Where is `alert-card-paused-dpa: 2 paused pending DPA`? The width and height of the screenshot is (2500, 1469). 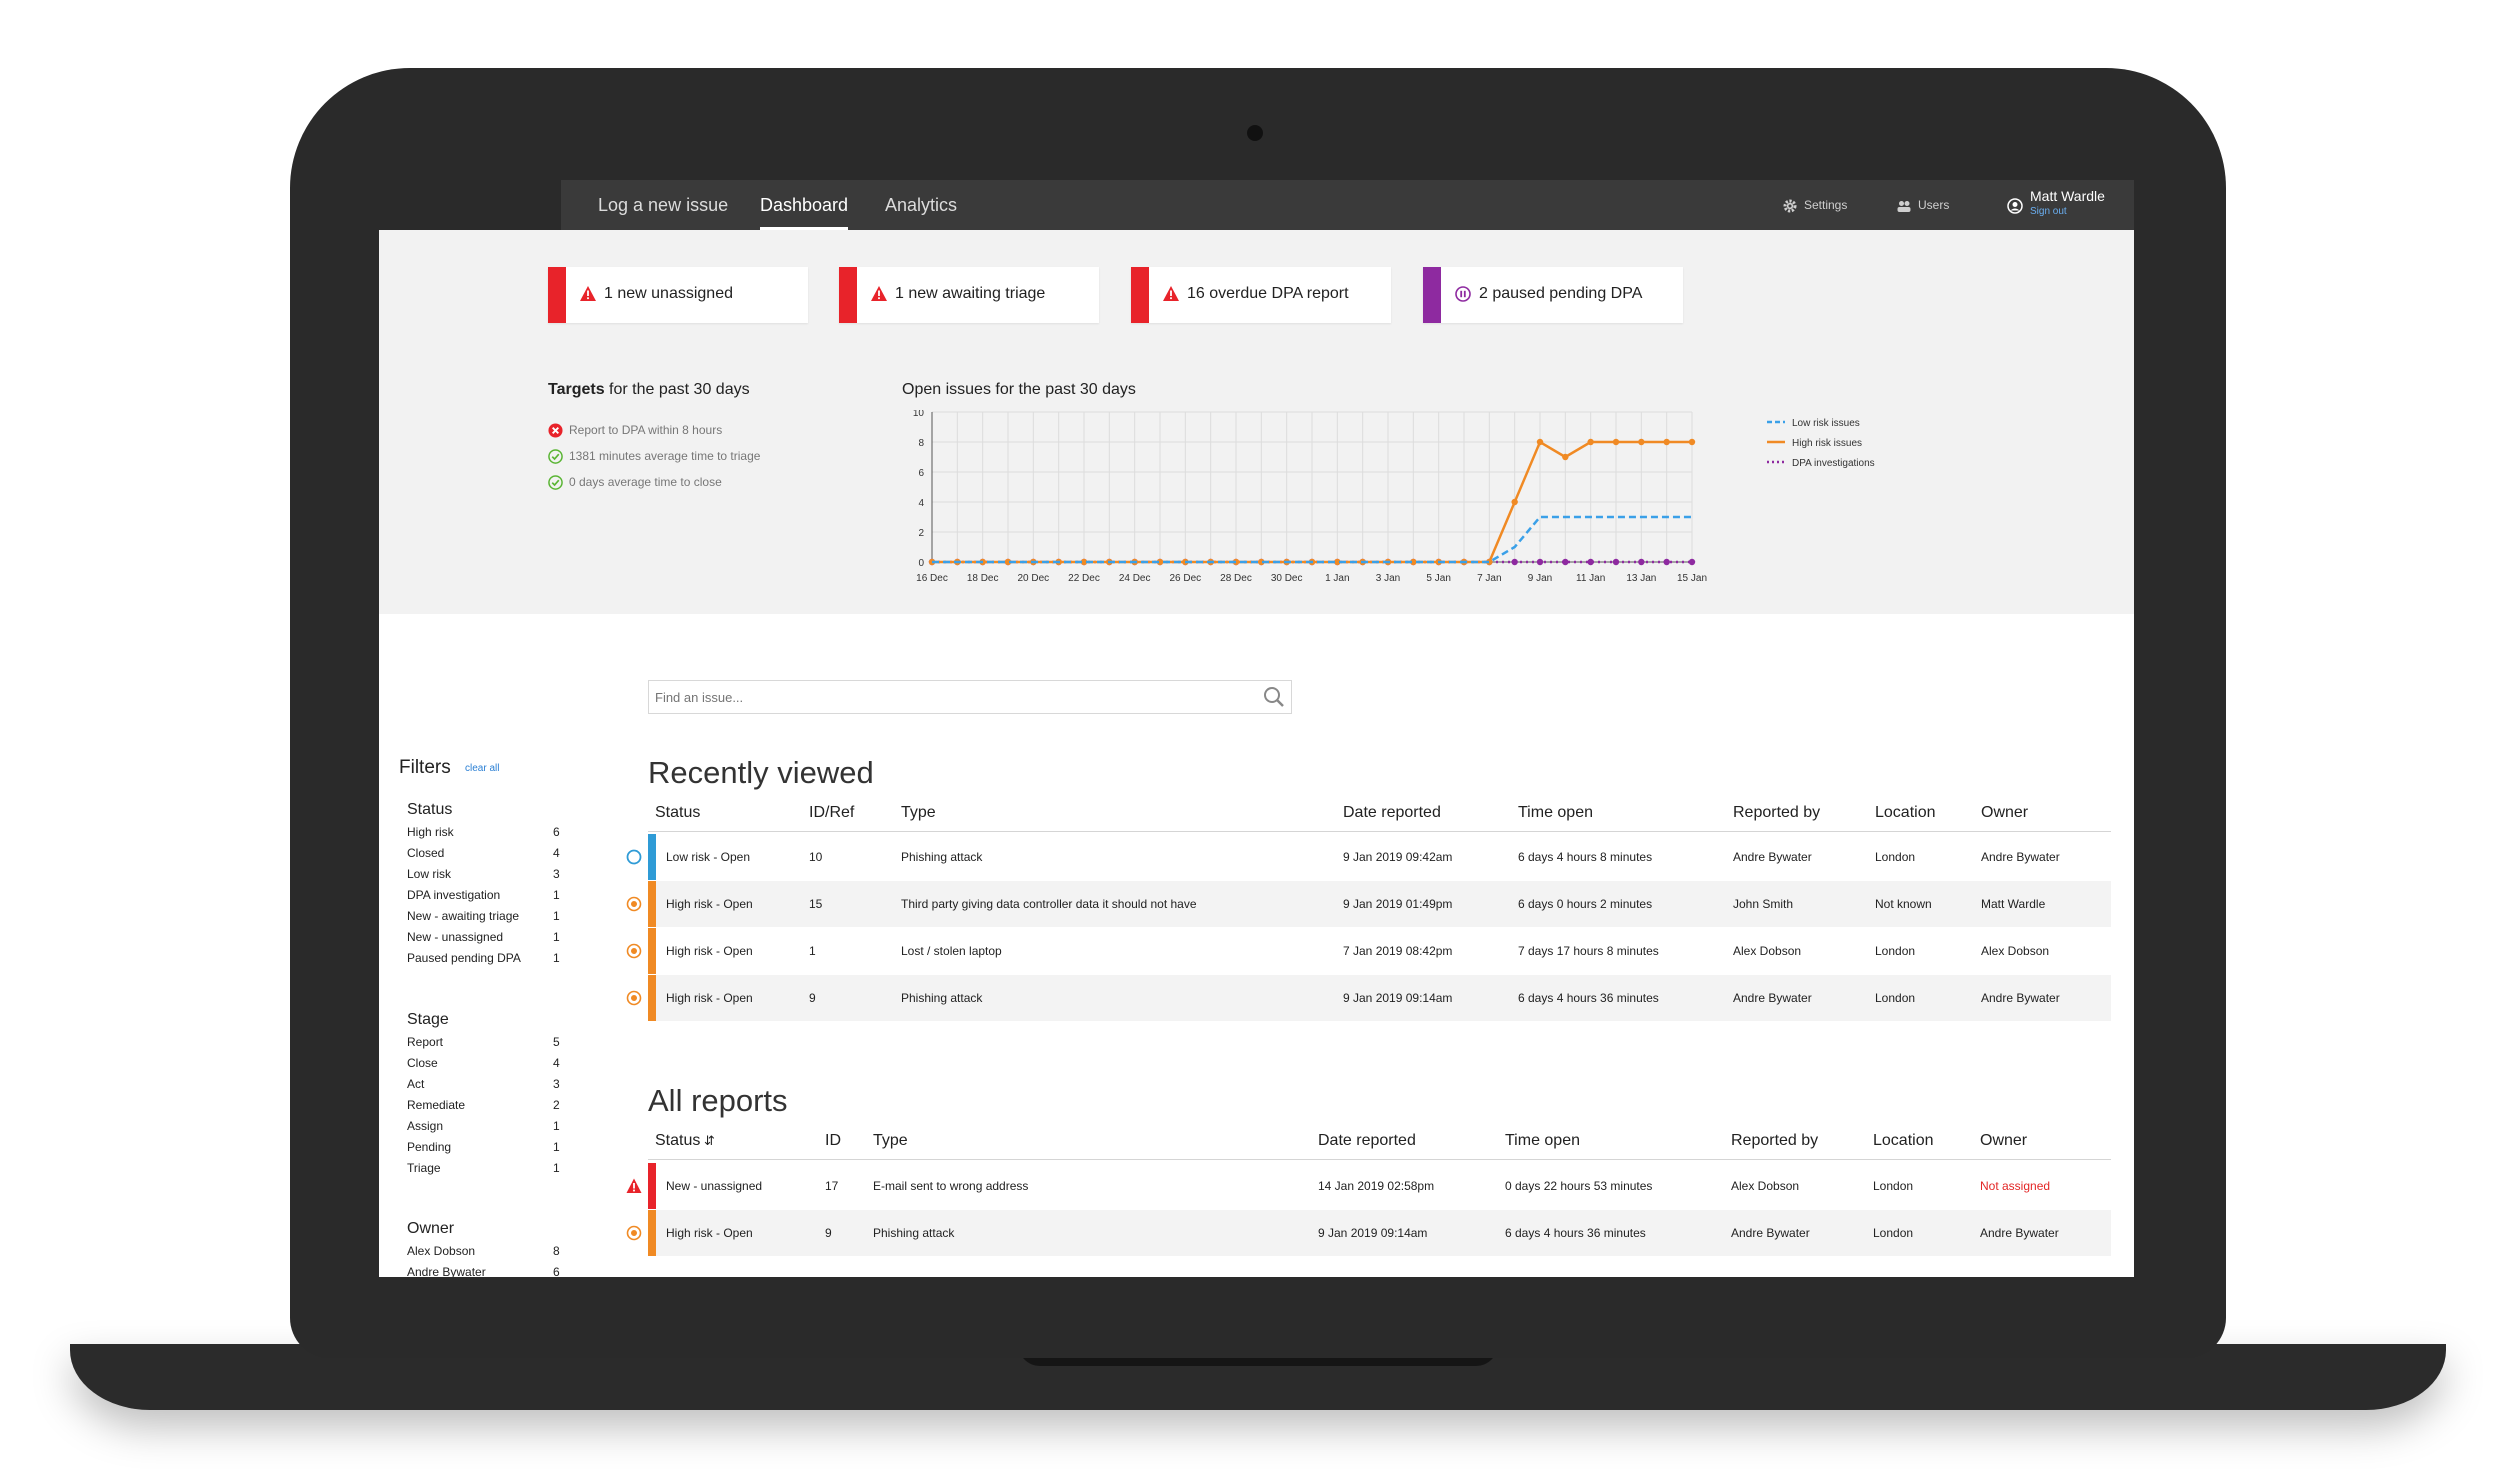
alert-card-paused-dpa: 2 paused pending DPA is located at coordinates (1553, 295).